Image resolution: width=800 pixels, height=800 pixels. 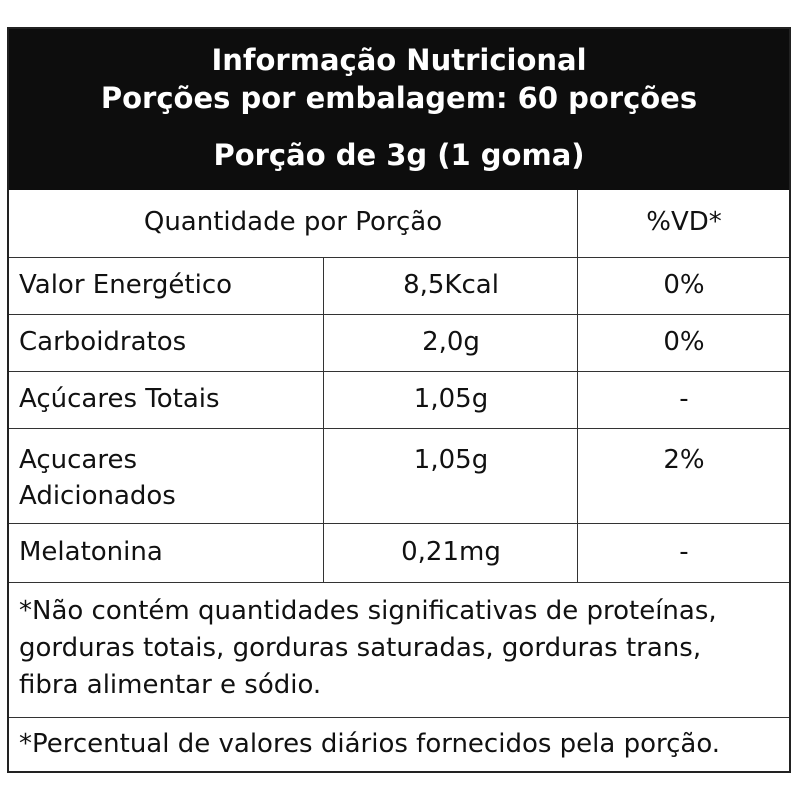 I want to click on serving-size: Porção de 3g (1 goma), so click(x=399, y=155).